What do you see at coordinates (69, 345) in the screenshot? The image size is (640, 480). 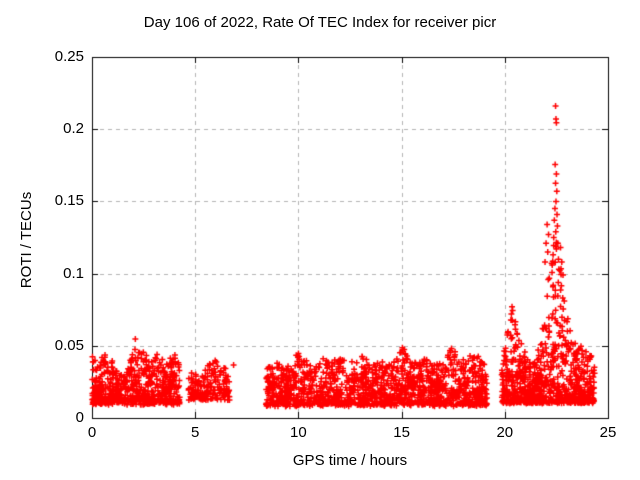 I see `y-tick-label: 0.05` at bounding box center [69, 345].